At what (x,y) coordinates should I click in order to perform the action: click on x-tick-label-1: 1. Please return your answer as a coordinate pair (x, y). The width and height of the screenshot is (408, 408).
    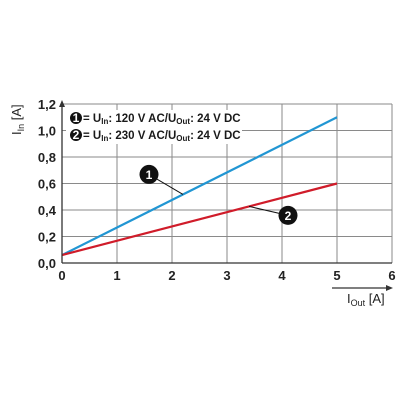
    Looking at the image, I should click on (116, 275).